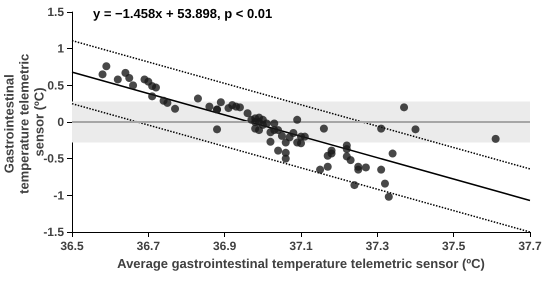 The width and height of the screenshot is (550, 287). What do you see at coordinates (58, 195) in the screenshot?
I see `y-tick-label: -1` at bounding box center [58, 195].